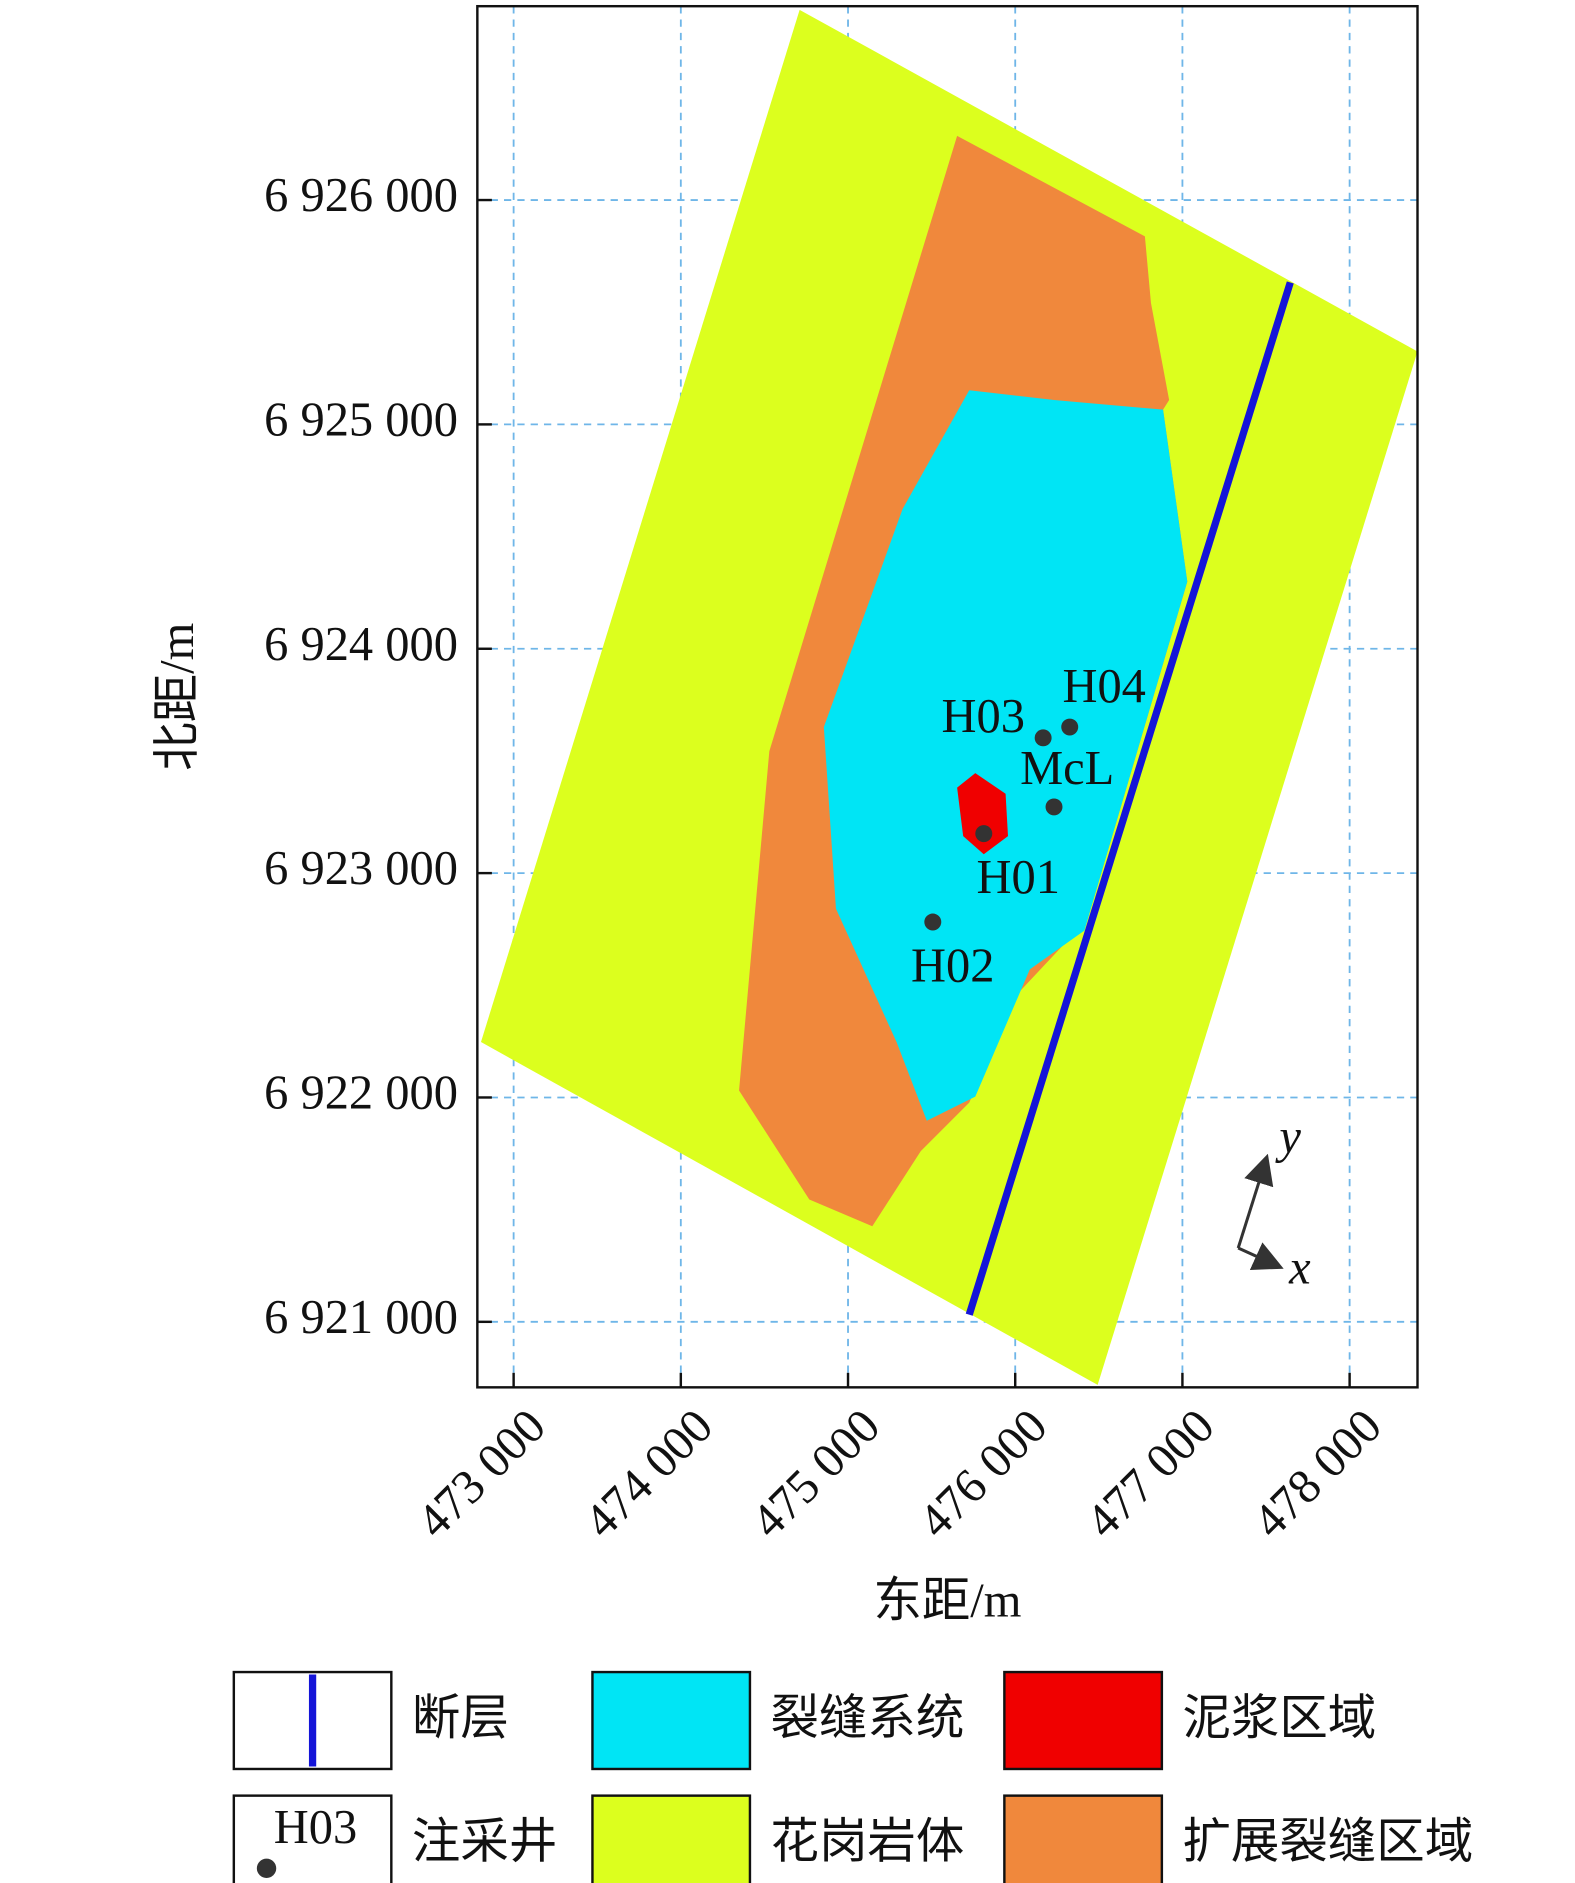 This screenshot has width=1575, height=1883. What do you see at coordinates (266, 1868) in the screenshot?
I see `legend-well-dot` at bounding box center [266, 1868].